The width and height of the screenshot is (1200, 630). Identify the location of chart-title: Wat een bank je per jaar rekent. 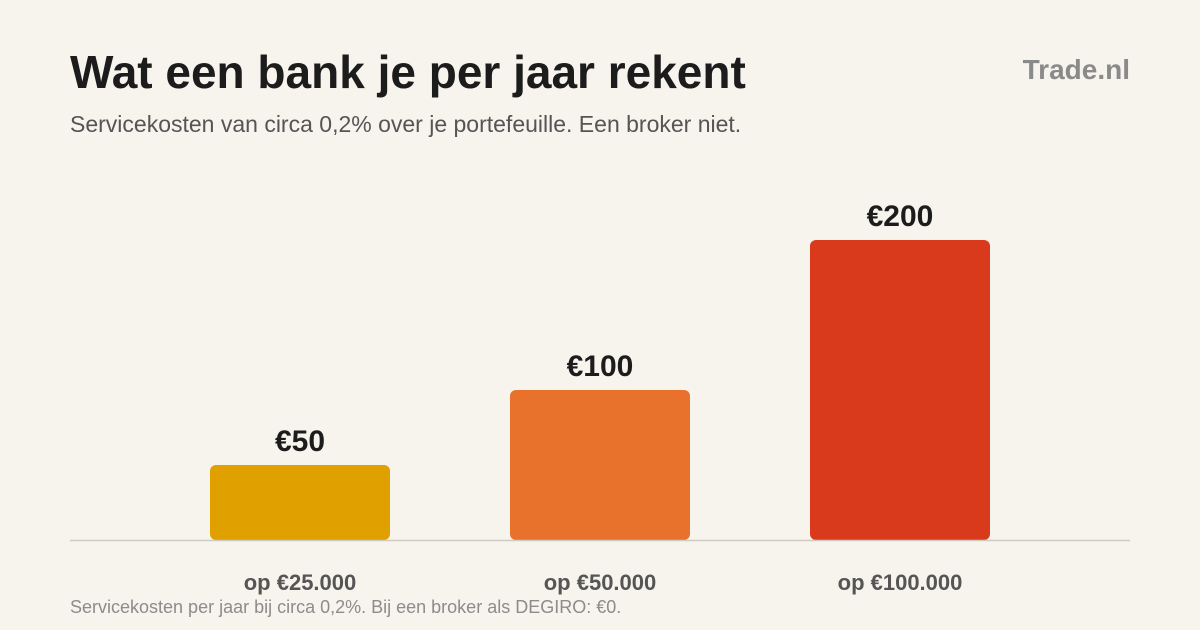
(408, 72).